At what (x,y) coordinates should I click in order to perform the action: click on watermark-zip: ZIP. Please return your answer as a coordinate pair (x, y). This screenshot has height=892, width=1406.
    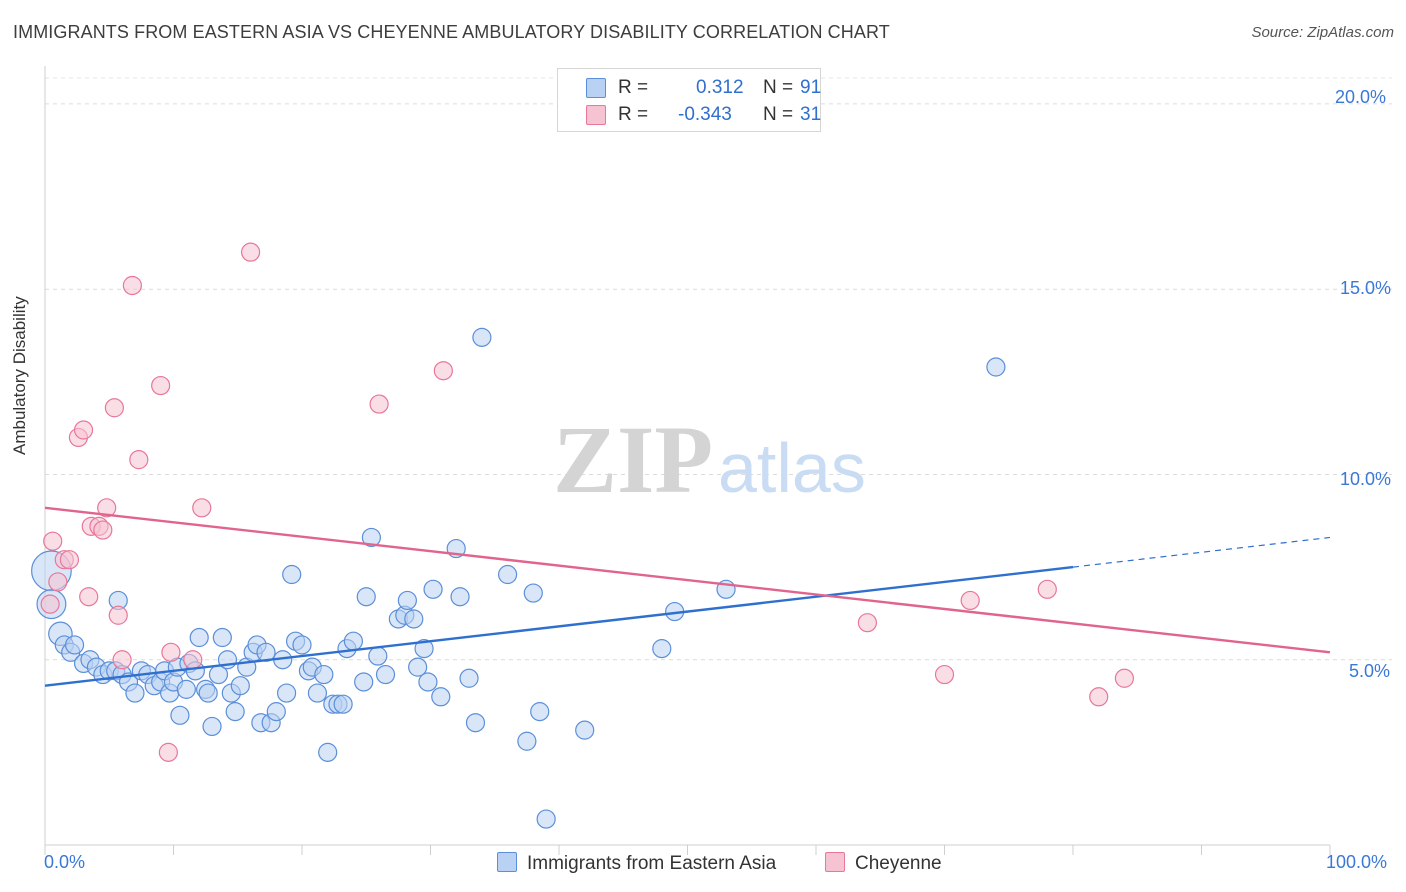
    Looking at the image, I should click on (633, 459).